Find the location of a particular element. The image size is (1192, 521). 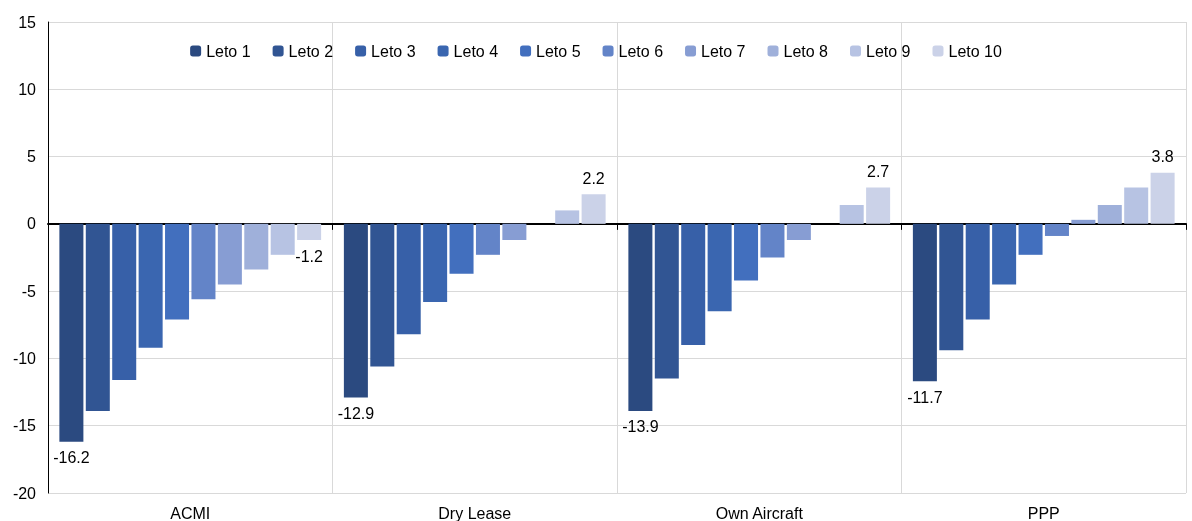

data-label: 3.8 is located at coordinates (1162, 157).